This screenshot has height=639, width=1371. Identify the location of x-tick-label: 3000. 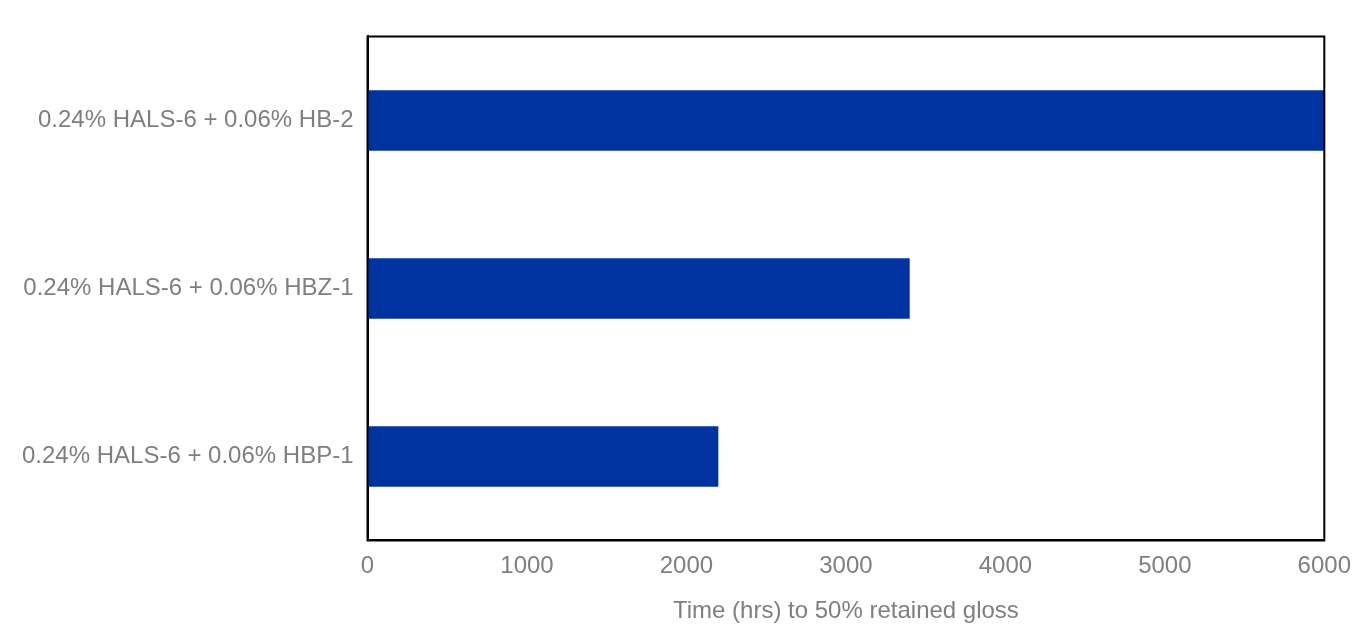
(846, 565).